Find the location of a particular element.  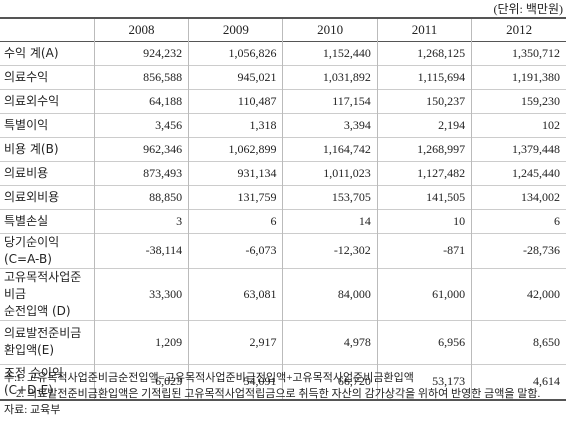

cell-value: 33,300 is located at coordinates (141, 294).